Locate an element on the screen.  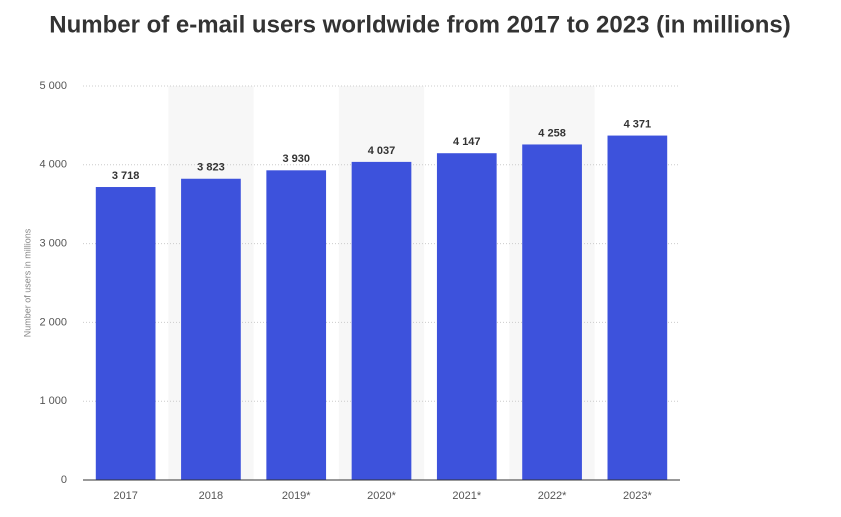
value-label: 3 823 is located at coordinates (211, 168).